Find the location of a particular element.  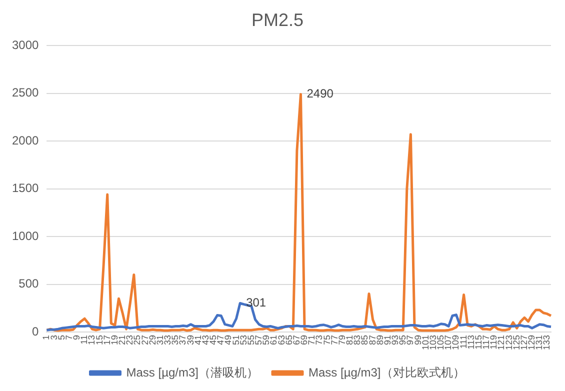

x-tick-label: 49 is located at coordinates (228, 339).